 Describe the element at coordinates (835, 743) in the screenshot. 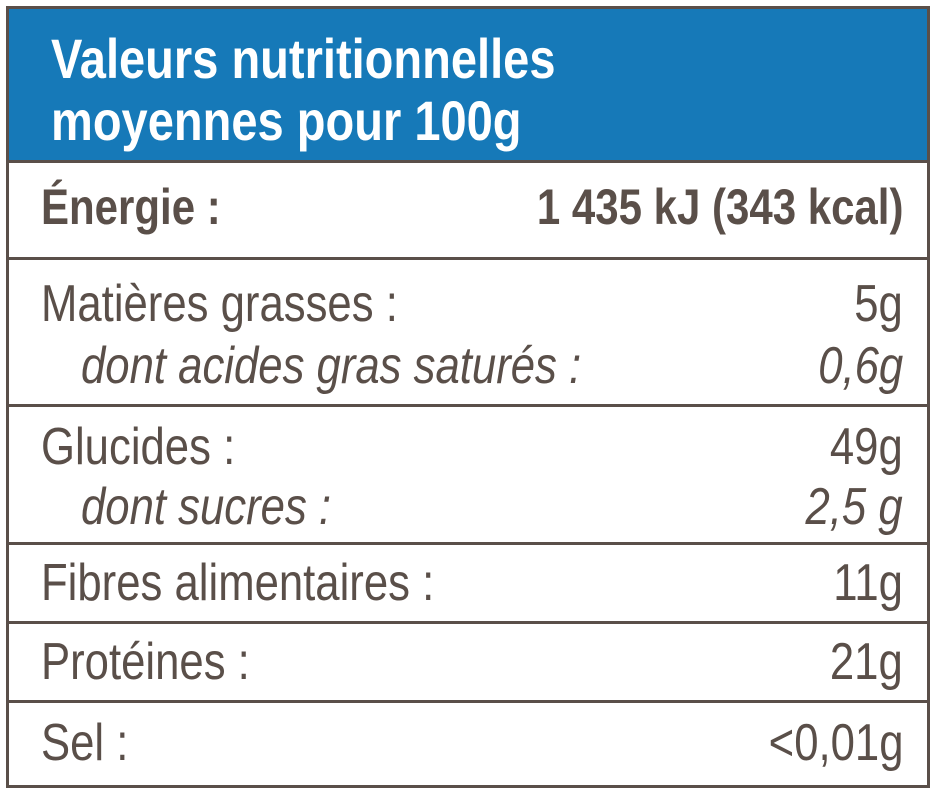

I see `salt-value: <0,01g` at that location.